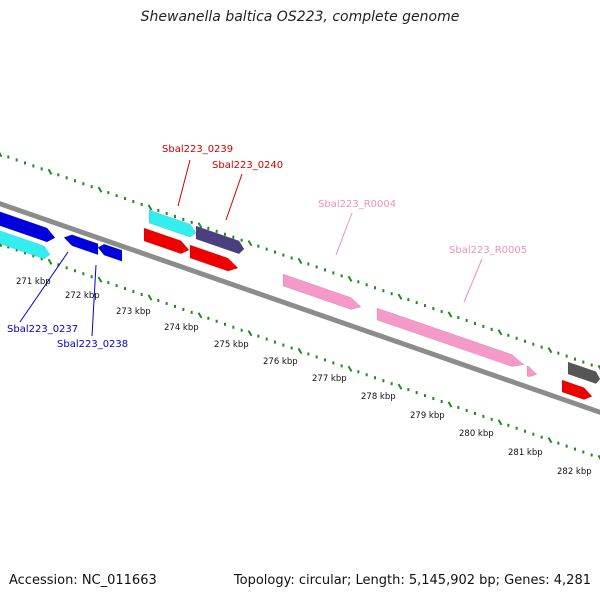 The width and height of the screenshot is (600, 600). What do you see at coordinates (197, 149) in the screenshot?
I see `gene-label-sbal223_0239: Sbal223_0239` at bounding box center [197, 149].